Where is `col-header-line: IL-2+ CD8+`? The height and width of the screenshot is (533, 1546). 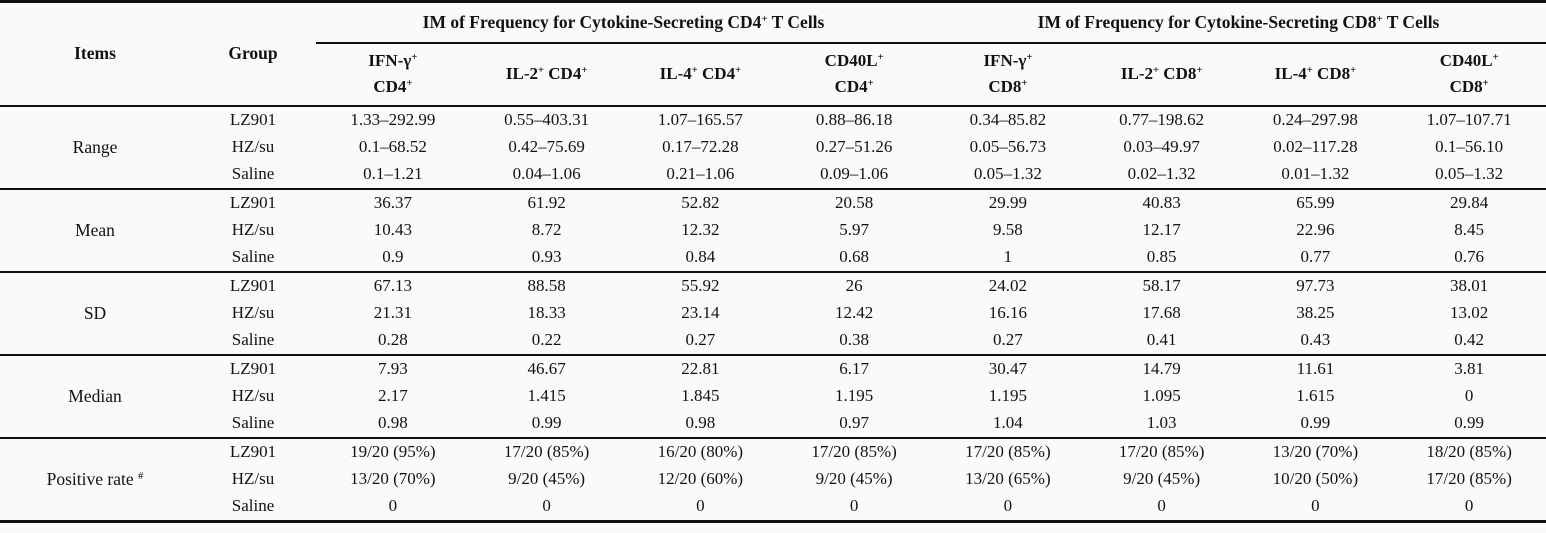 col-header-line: IL-2+ CD8+ is located at coordinates (1161, 73).